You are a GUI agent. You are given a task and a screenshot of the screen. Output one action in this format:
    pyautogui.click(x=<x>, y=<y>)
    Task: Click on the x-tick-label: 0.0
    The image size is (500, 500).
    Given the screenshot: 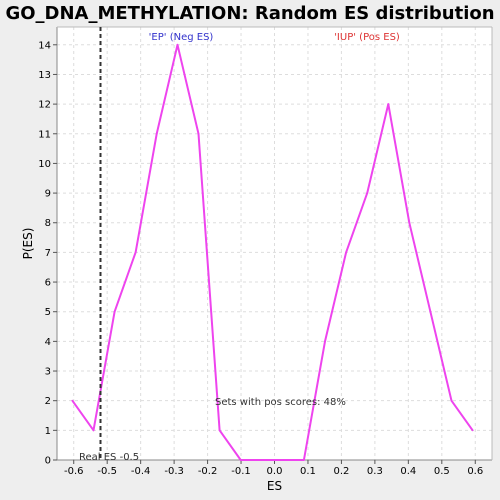 What is the action you would take?
    pyautogui.click(x=275, y=471)
    